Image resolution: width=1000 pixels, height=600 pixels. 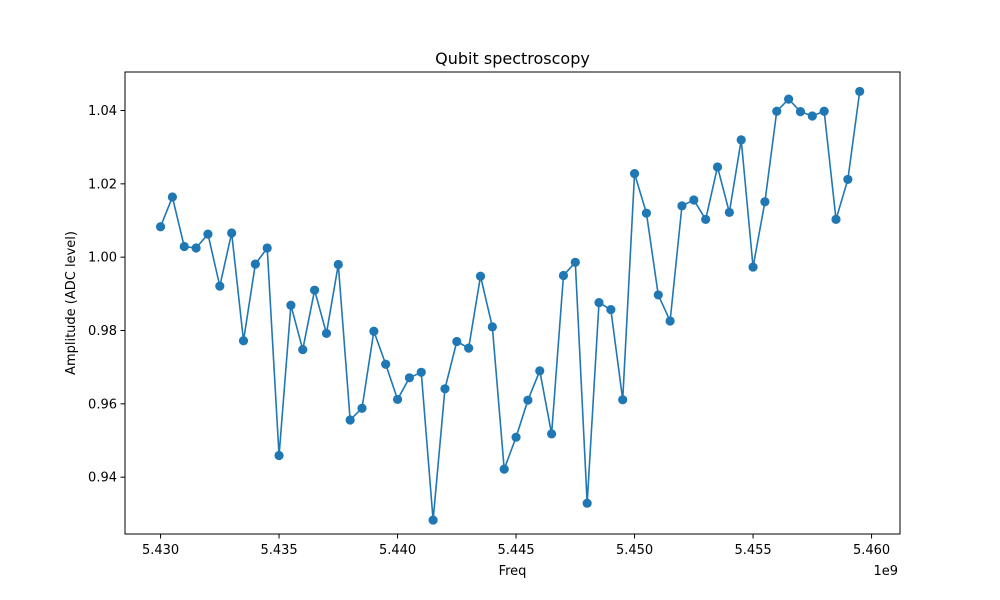 I want to click on x-tick-label: 5.455, so click(x=752, y=550).